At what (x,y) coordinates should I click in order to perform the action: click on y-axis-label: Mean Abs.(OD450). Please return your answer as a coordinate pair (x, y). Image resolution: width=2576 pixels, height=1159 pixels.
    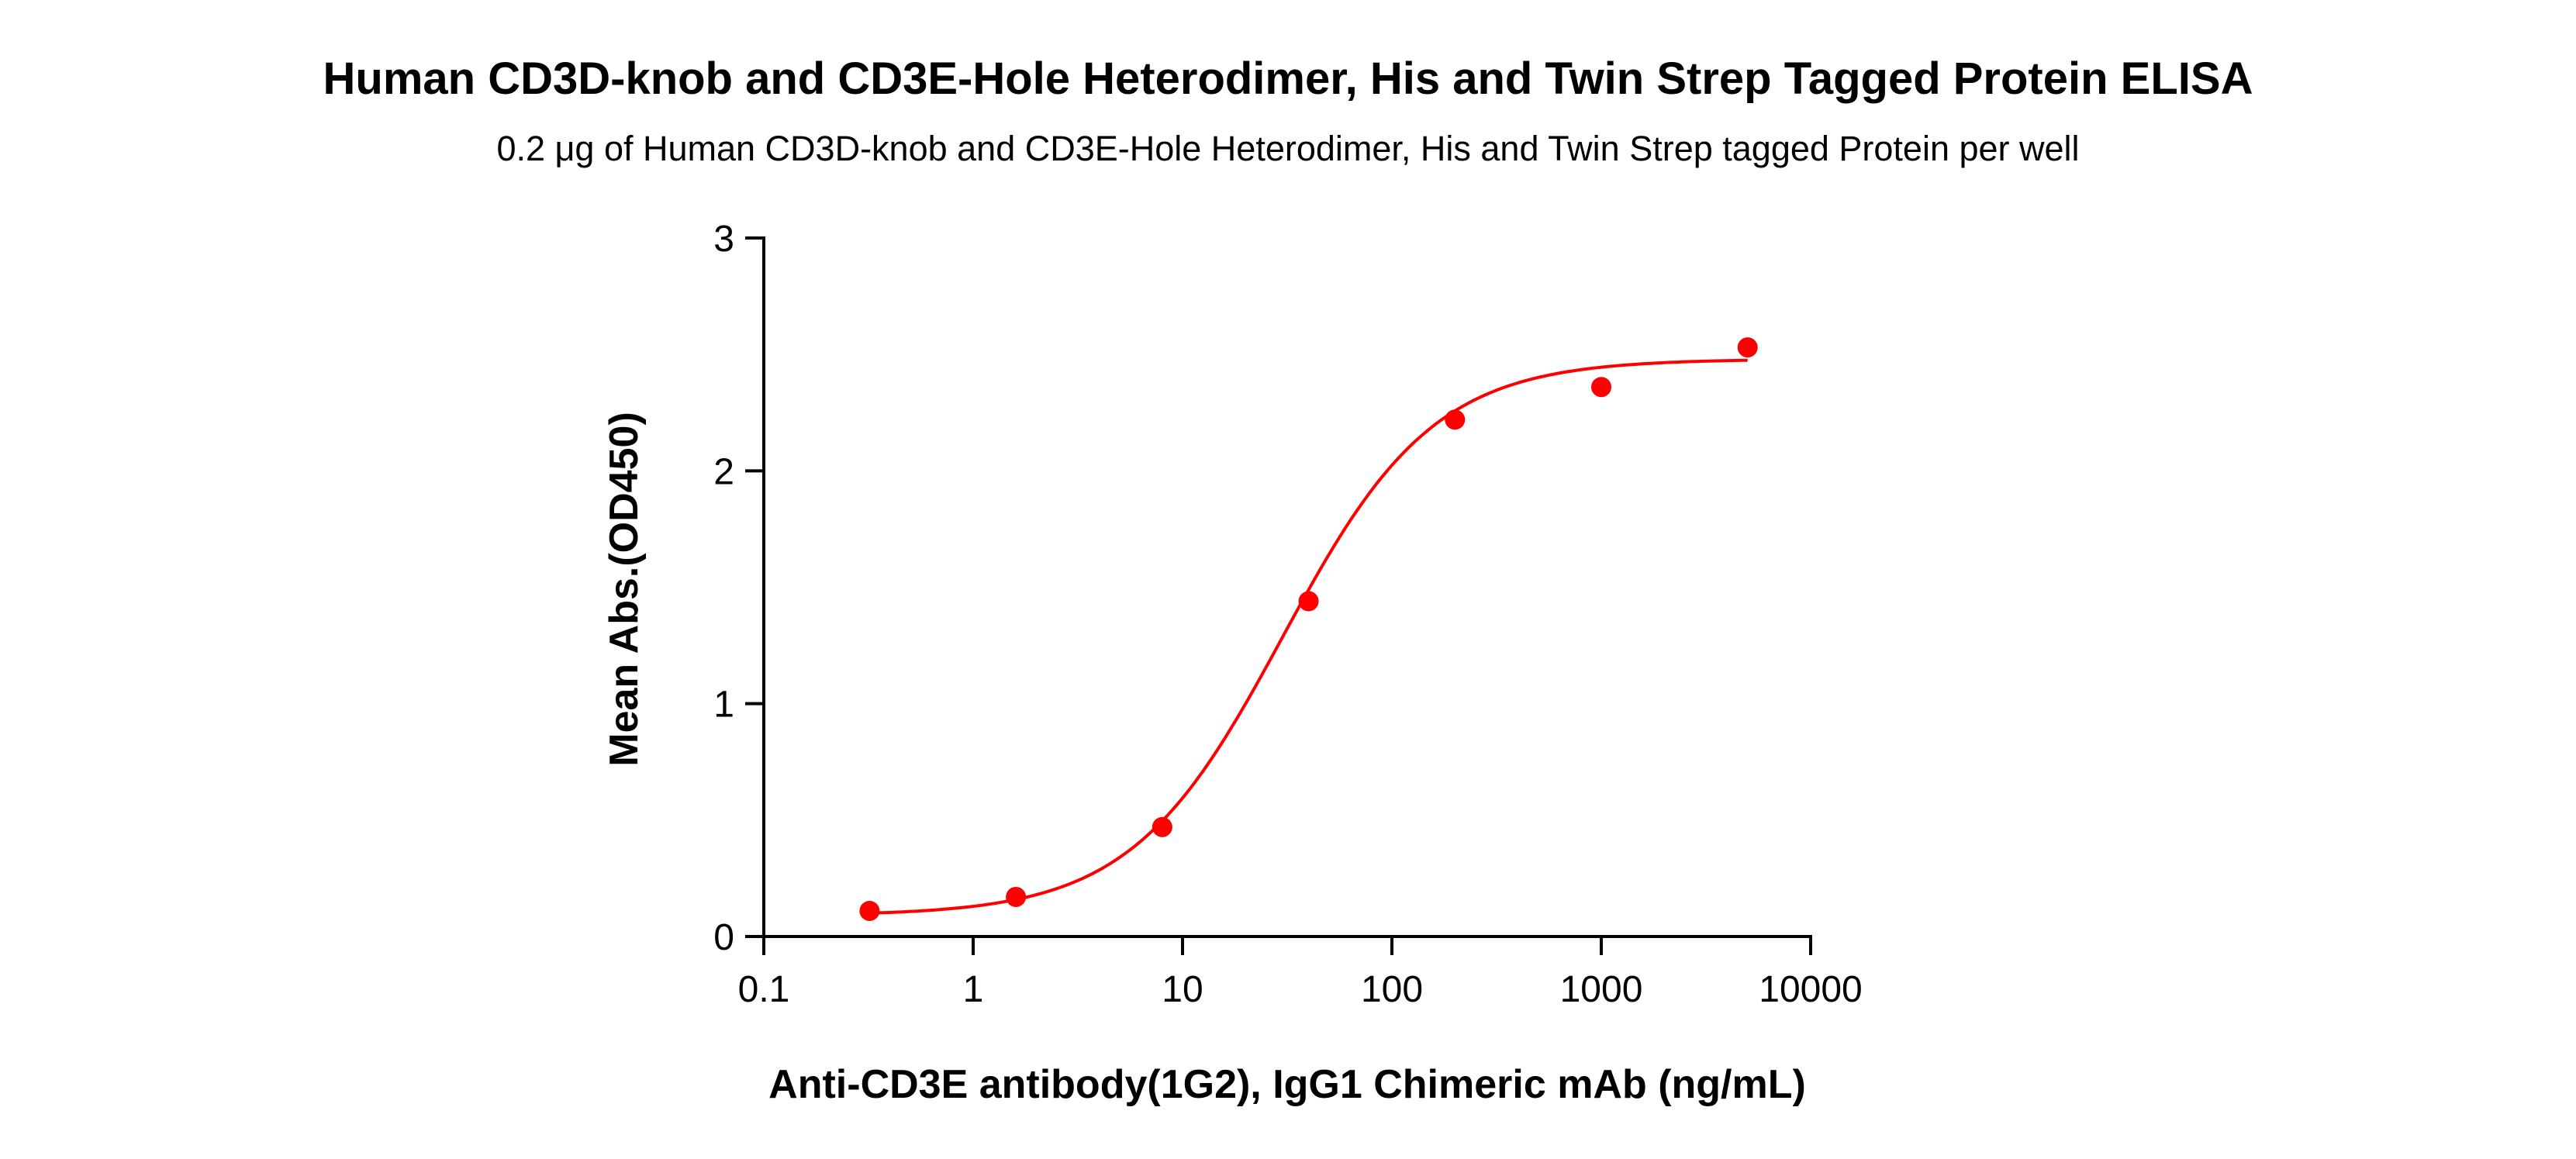
    Looking at the image, I should click on (625, 589).